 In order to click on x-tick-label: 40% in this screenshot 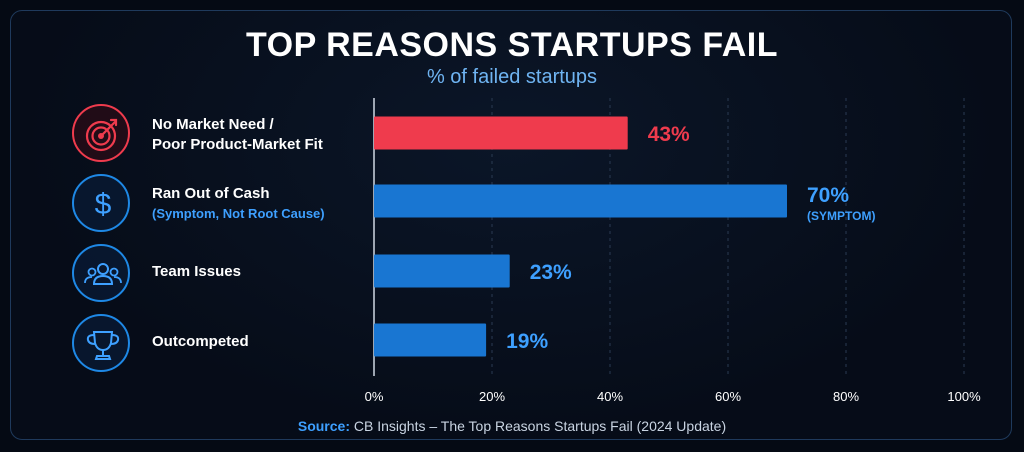, I will do `click(610, 396)`.